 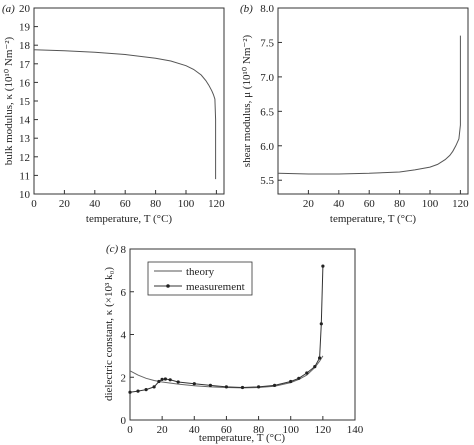 I want to click on panel-b-xlabel: temperature, T (°C), so click(x=373, y=219).